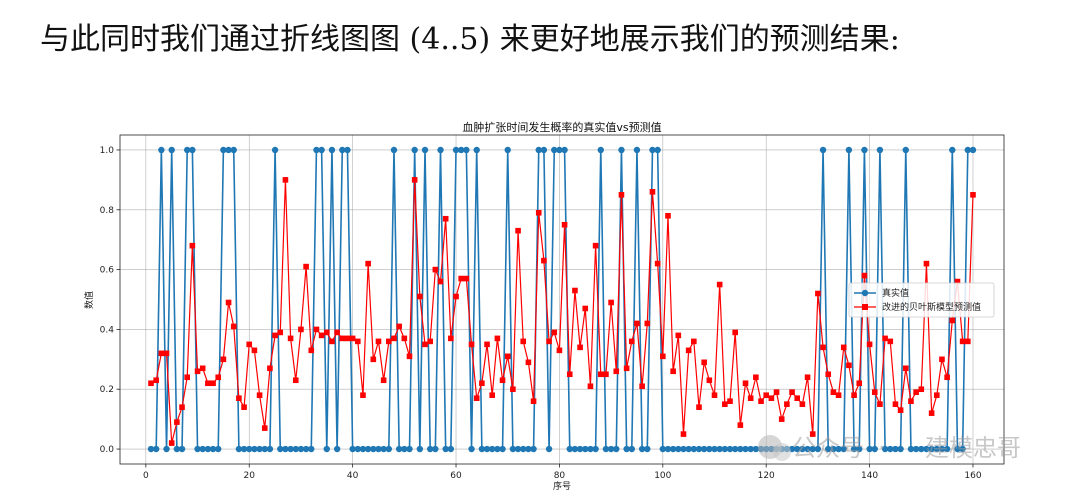  What do you see at coordinates (782, 452) in the screenshot?
I see `wechat-icon-bubble` at bounding box center [782, 452].